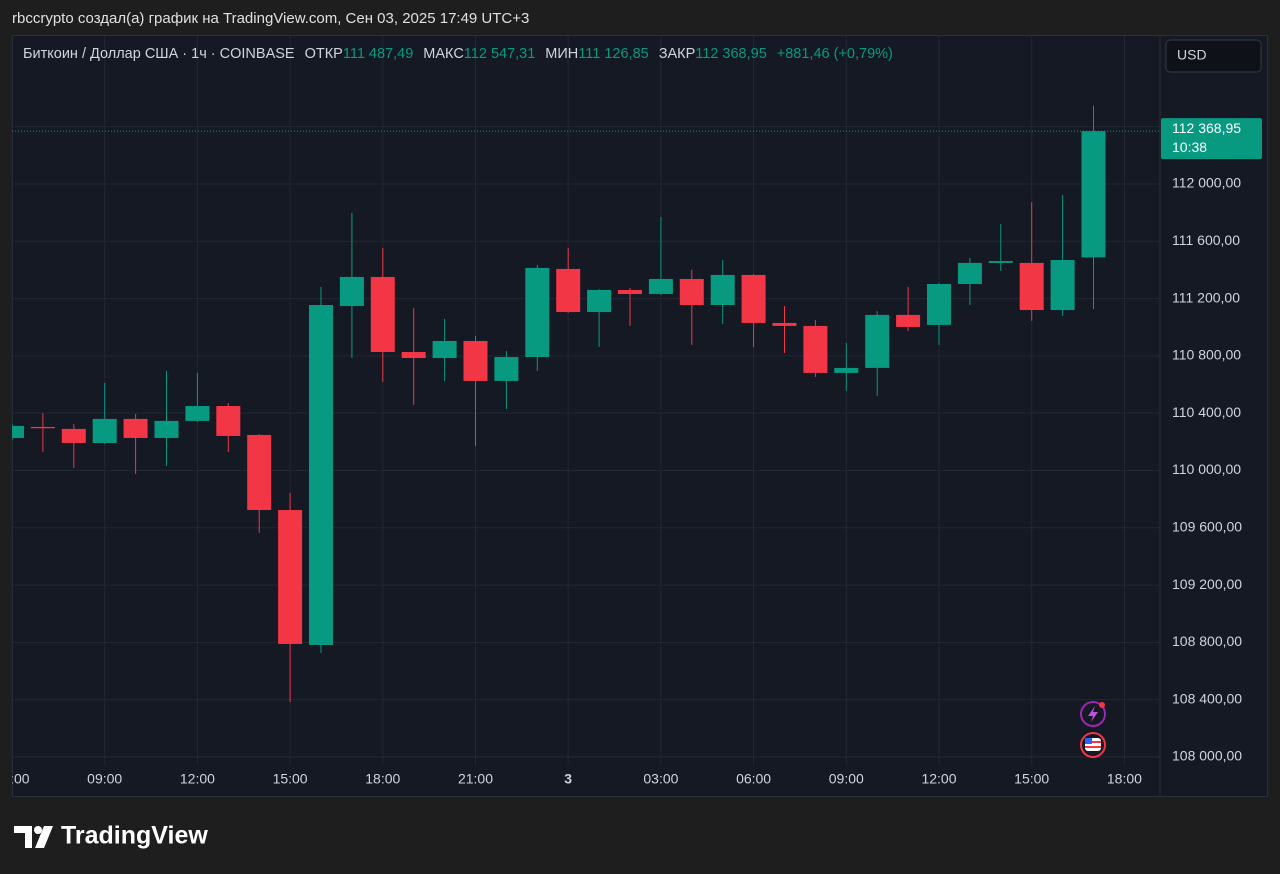 The width and height of the screenshot is (1280, 874). I want to click on legend-change: +881,46 (+0,79%), so click(835, 54).